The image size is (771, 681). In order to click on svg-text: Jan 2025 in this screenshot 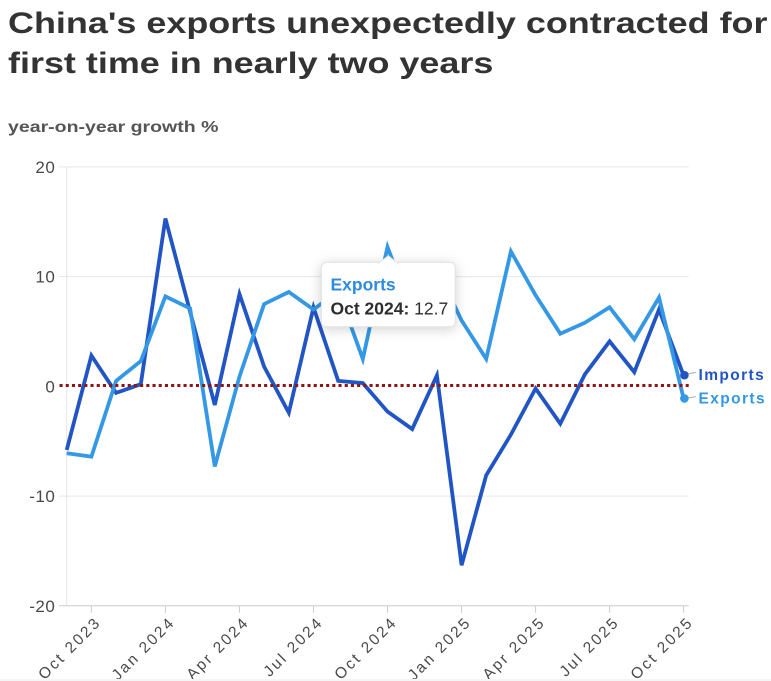, I will do `click(440, 647)`.